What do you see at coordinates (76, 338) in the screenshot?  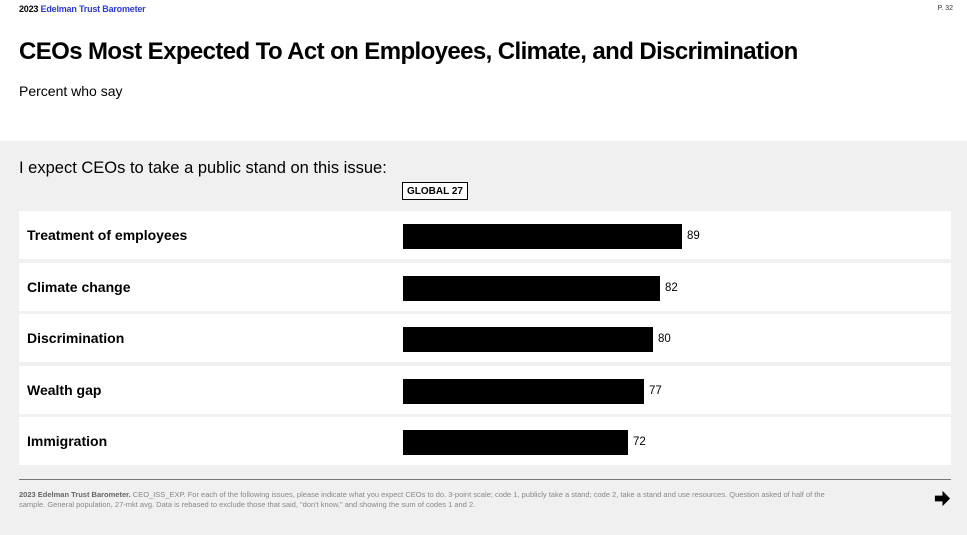 I see `category-label: Discrimination` at bounding box center [76, 338].